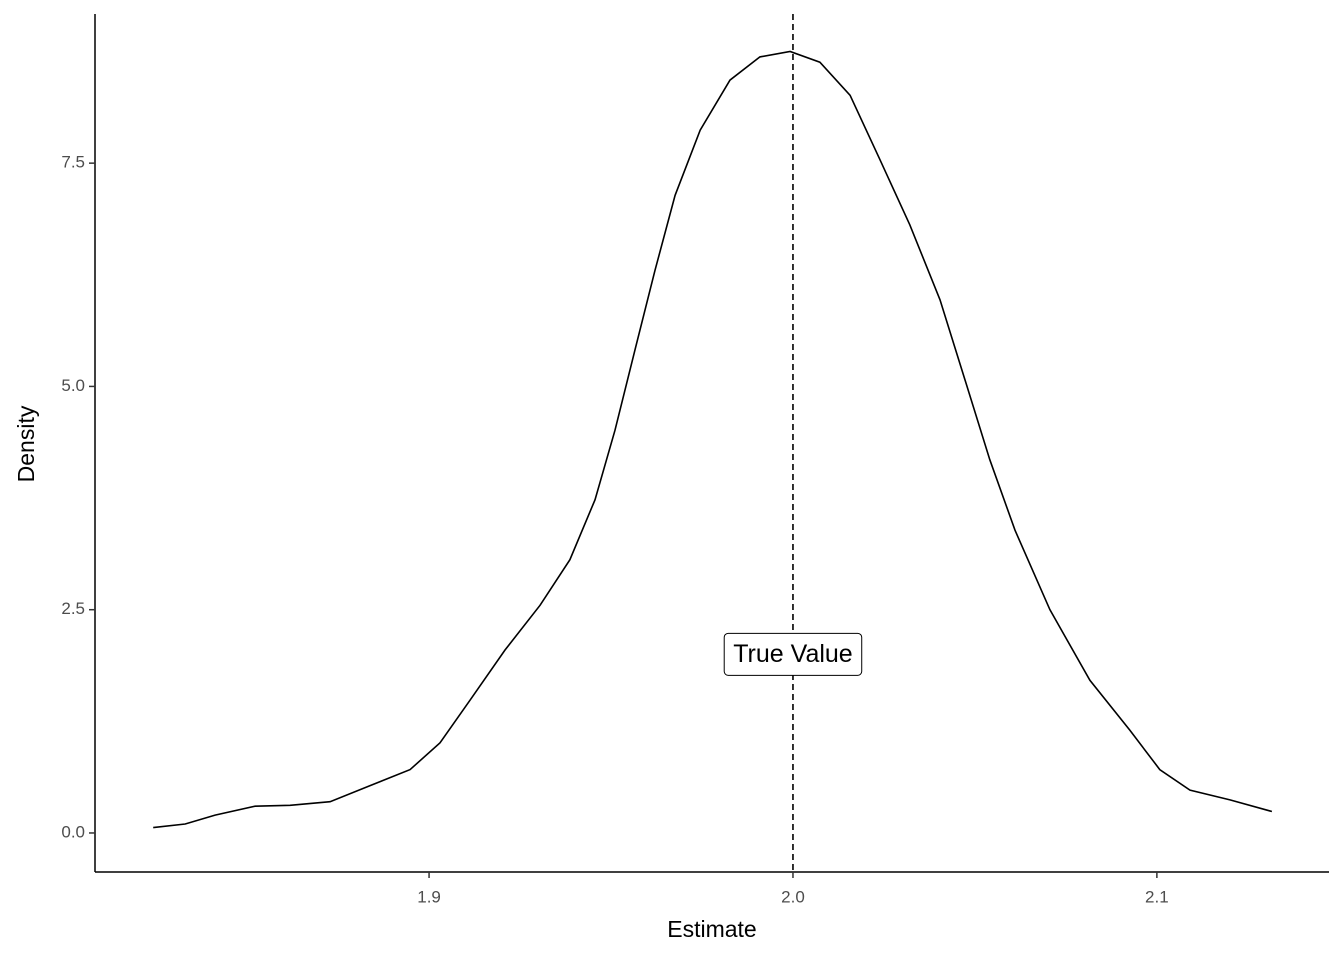 The height and width of the screenshot is (960, 1344). Describe the element at coordinates (73, 162) in the screenshot. I see `y-tick-label: 7.5` at that location.